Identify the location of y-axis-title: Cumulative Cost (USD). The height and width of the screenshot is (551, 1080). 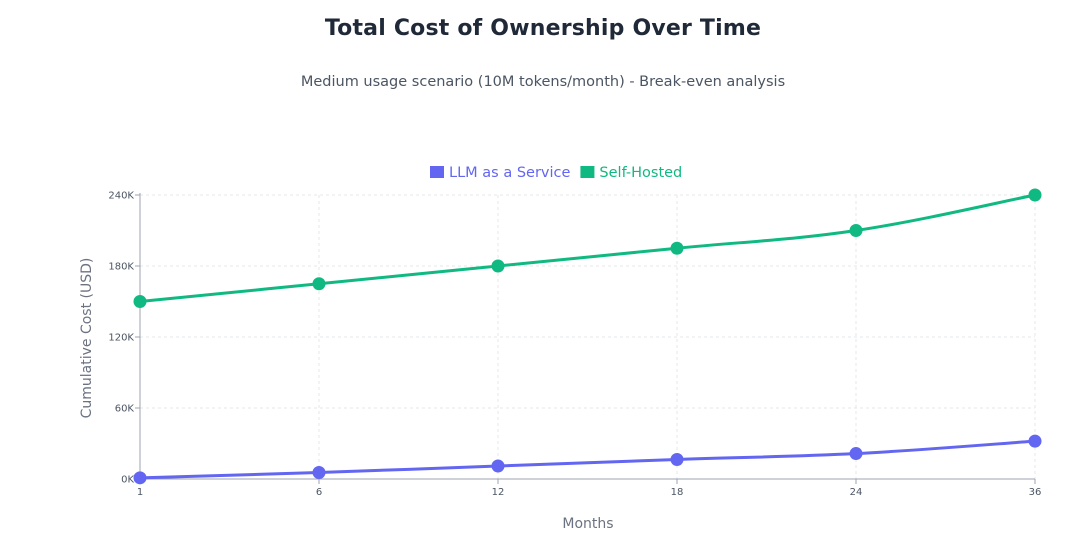
(87, 338).